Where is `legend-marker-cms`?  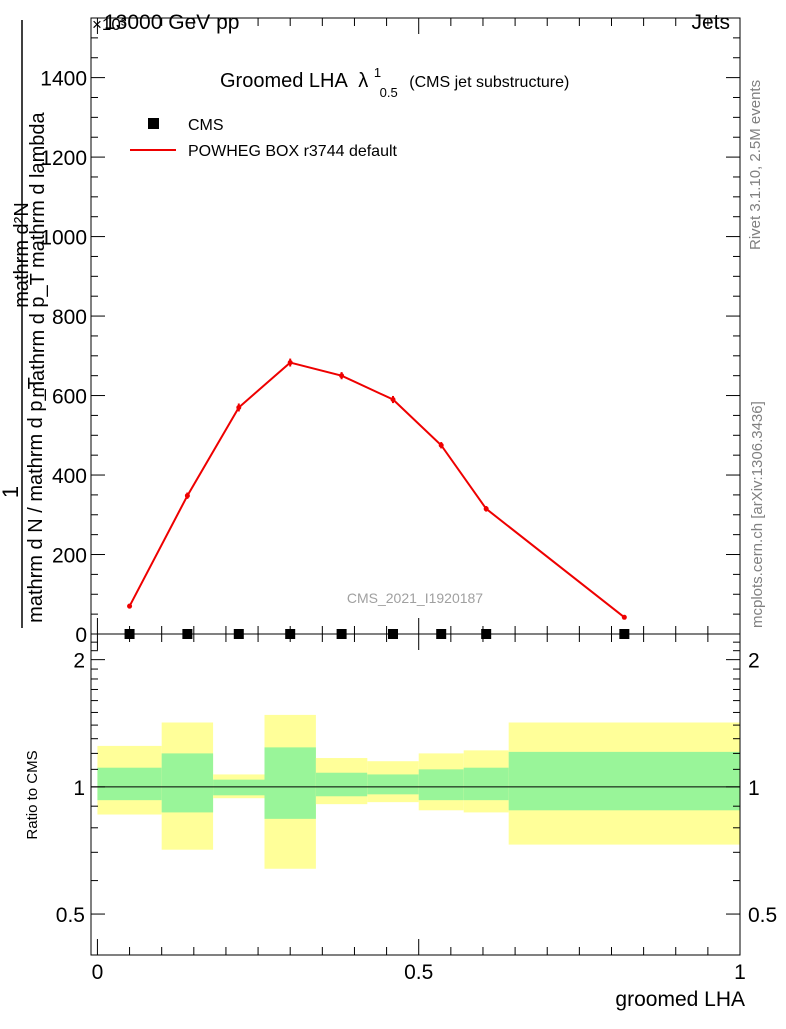 legend-marker-cms is located at coordinates (153, 123).